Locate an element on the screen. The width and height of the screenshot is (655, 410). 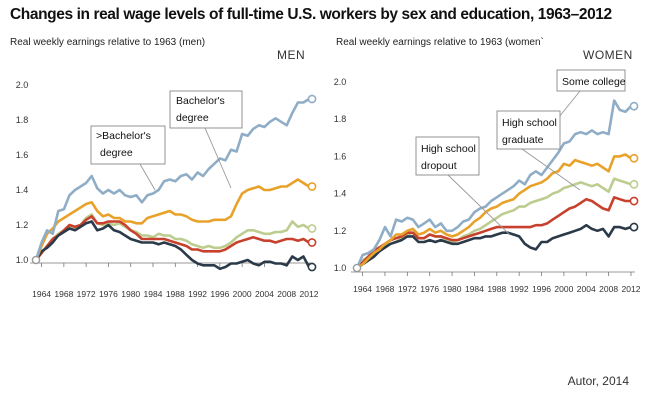
women-y-tick-label: 1.4 is located at coordinates (340, 194).